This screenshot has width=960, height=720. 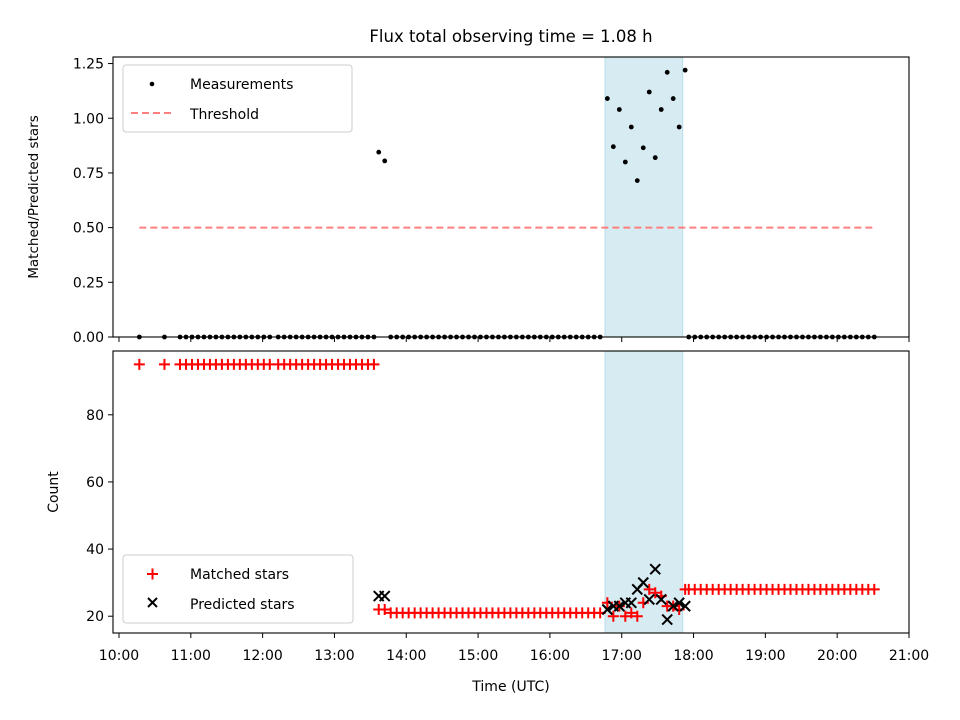 I want to click on top-y-tick-label: 0.00, so click(x=88, y=338).